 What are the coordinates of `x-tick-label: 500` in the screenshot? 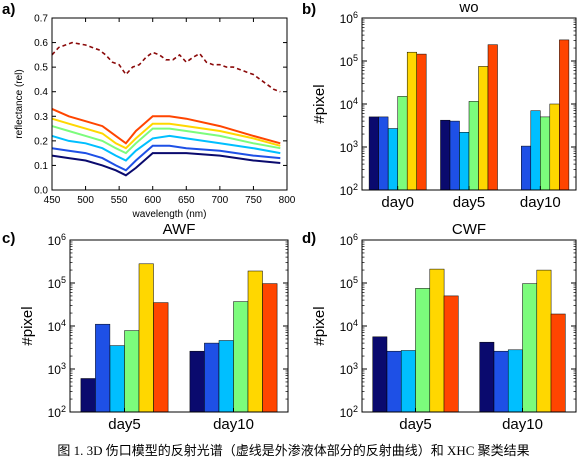 It's located at (85, 200).